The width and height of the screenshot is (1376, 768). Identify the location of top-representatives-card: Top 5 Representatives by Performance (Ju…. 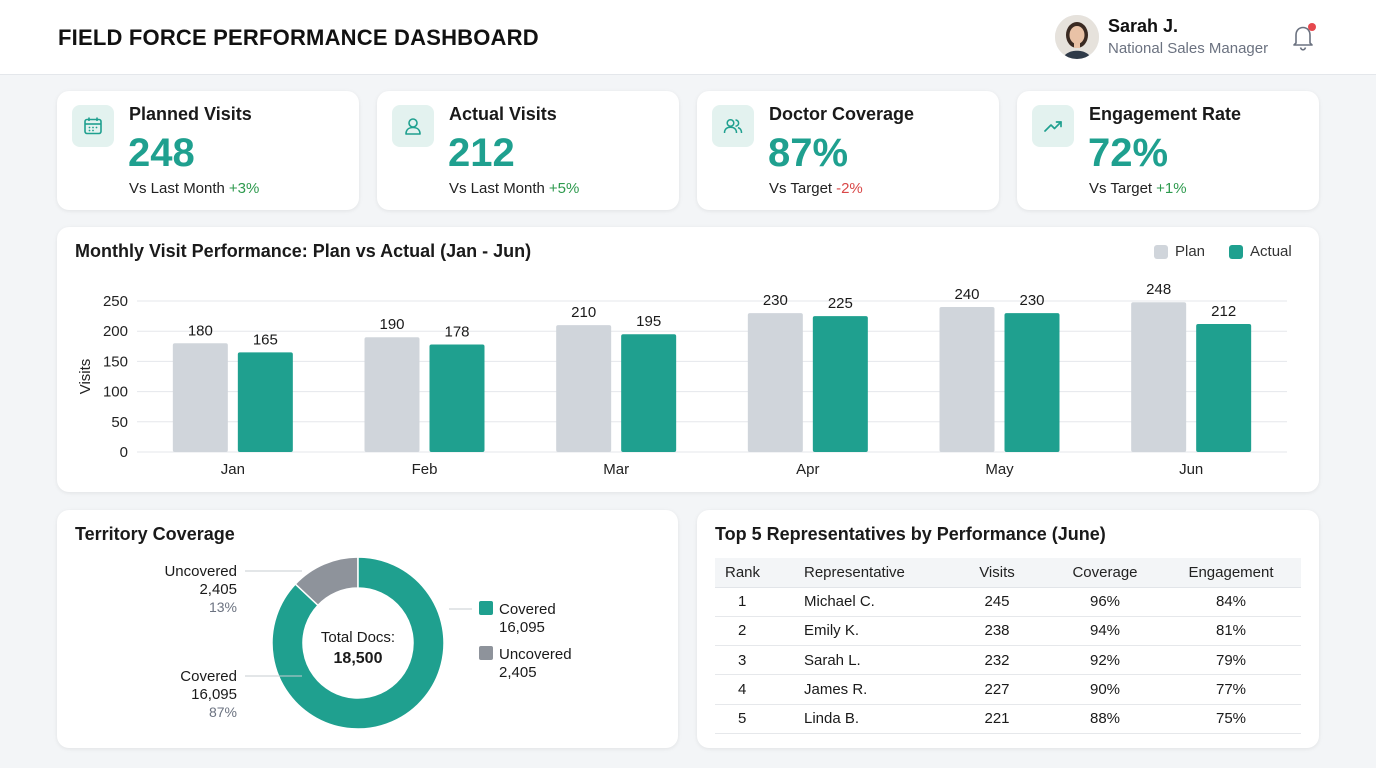
(1008, 629).